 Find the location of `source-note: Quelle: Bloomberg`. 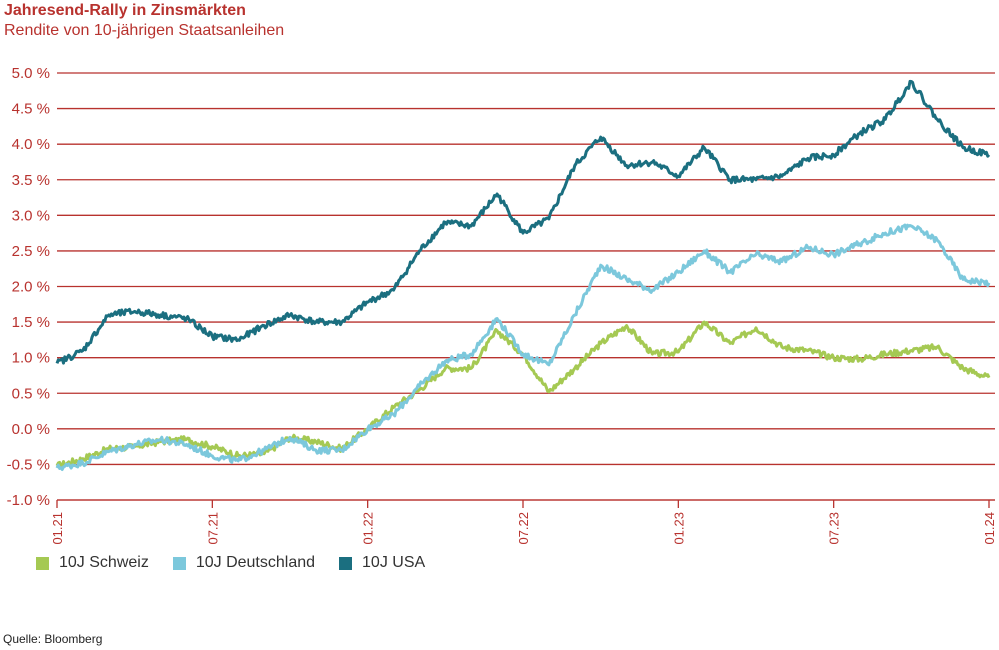

source-note: Quelle: Bloomberg is located at coordinates (53, 639).